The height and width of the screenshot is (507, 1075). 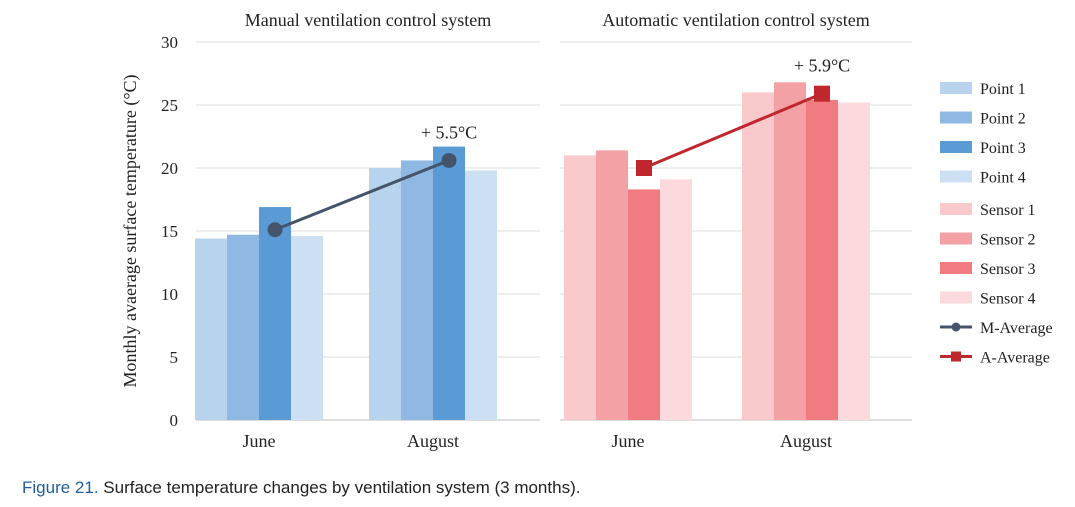 What do you see at coordinates (169, 168) in the screenshot?
I see `y-tick-label: 20` at bounding box center [169, 168].